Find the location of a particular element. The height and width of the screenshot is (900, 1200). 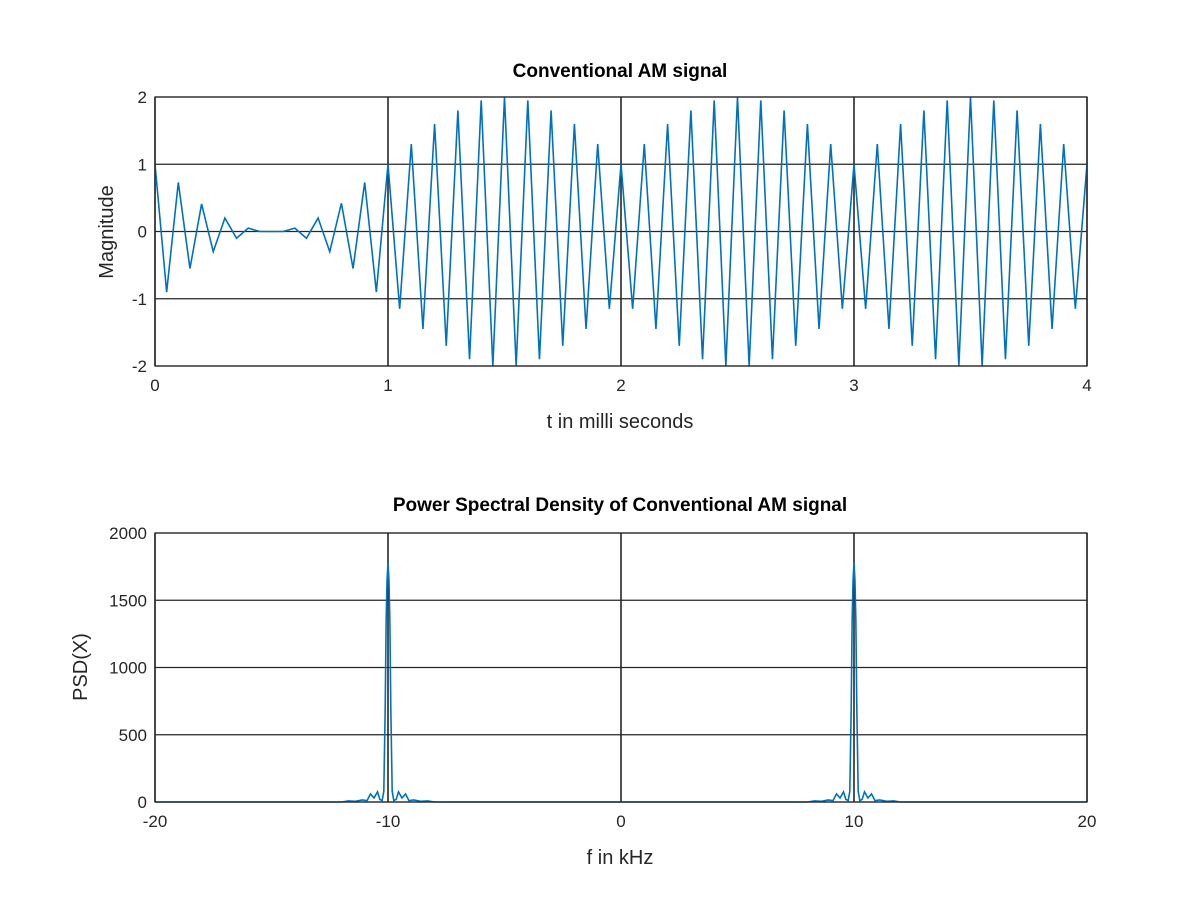

y-tick-label: -1 is located at coordinates (139, 299).